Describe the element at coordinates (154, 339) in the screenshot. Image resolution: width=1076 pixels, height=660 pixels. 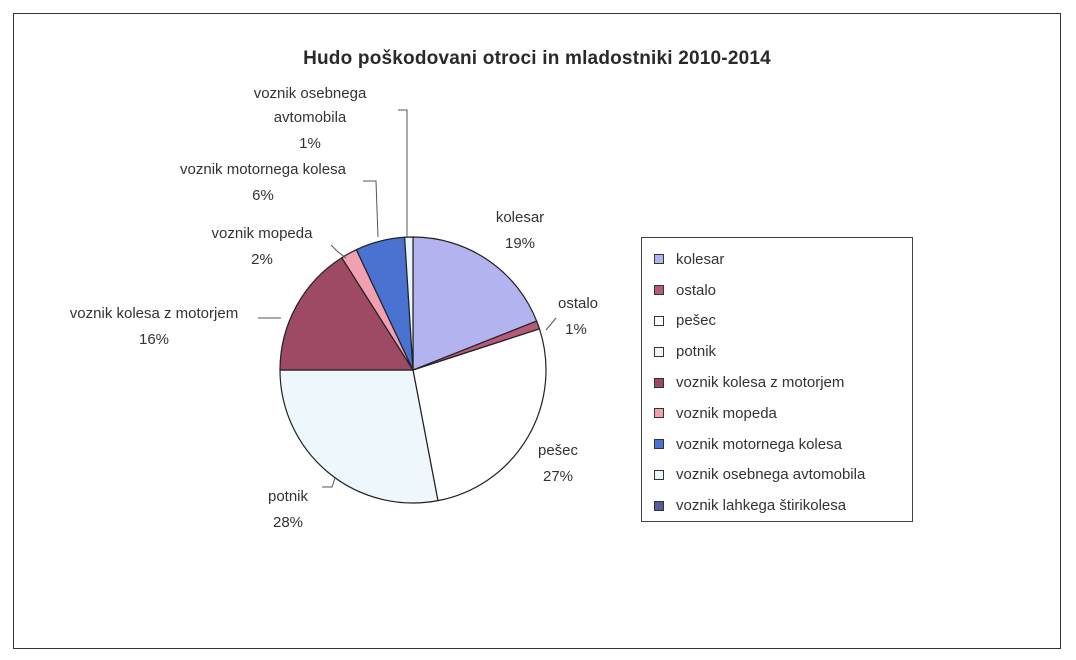
I see `slice-percent-label: 16%` at that location.